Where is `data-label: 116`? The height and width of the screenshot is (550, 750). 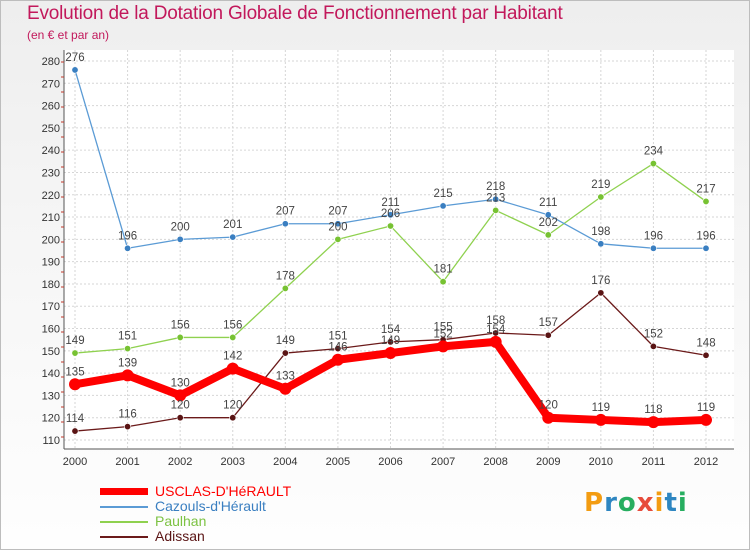
data-label: 116 is located at coordinates (127, 415).